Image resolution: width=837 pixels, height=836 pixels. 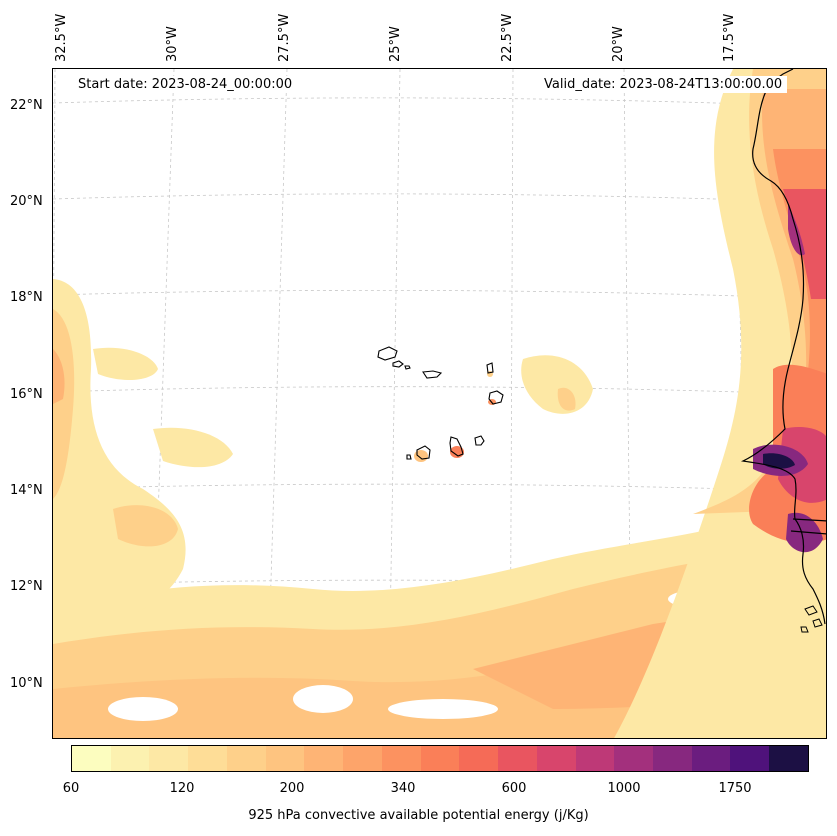 What do you see at coordinates (143, 454) in the screenshot?
I see `cape-field-west` at bounding box center [143, 454].